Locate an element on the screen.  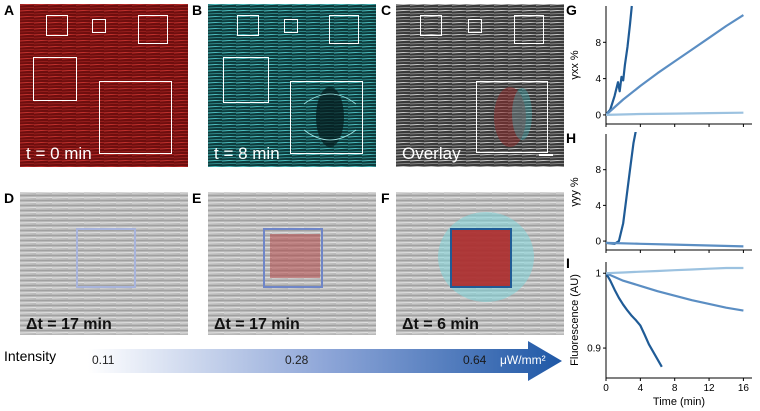
panel-letter-i: I is located at coordinates (568, 263).